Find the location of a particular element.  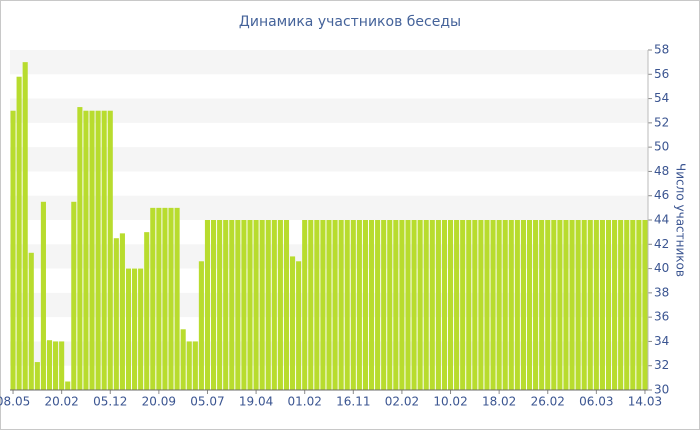

y-tick-label: 58 is located at coordinates (661, 50).